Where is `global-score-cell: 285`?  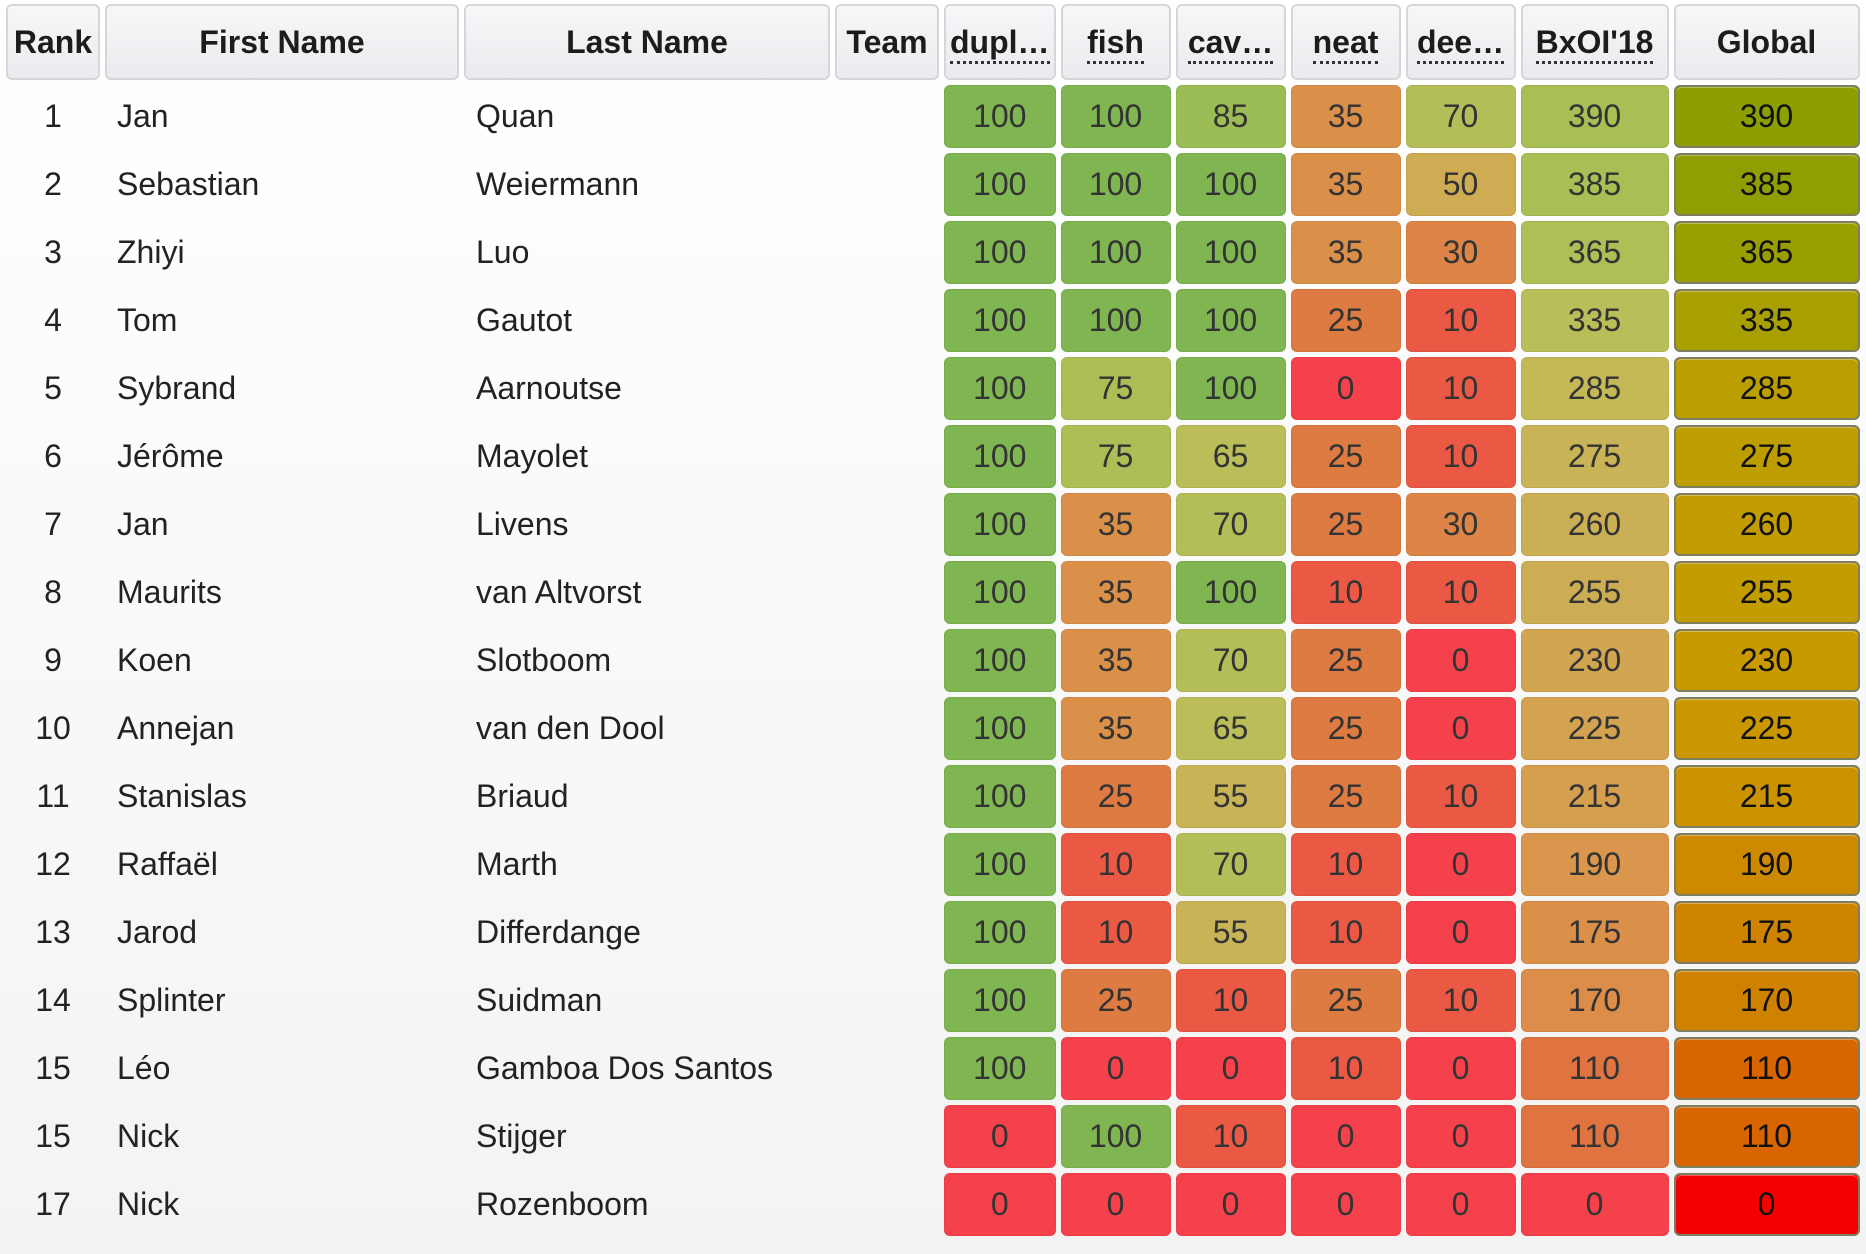 global-score-cell: 285 is located at coordinates (1766, 388).